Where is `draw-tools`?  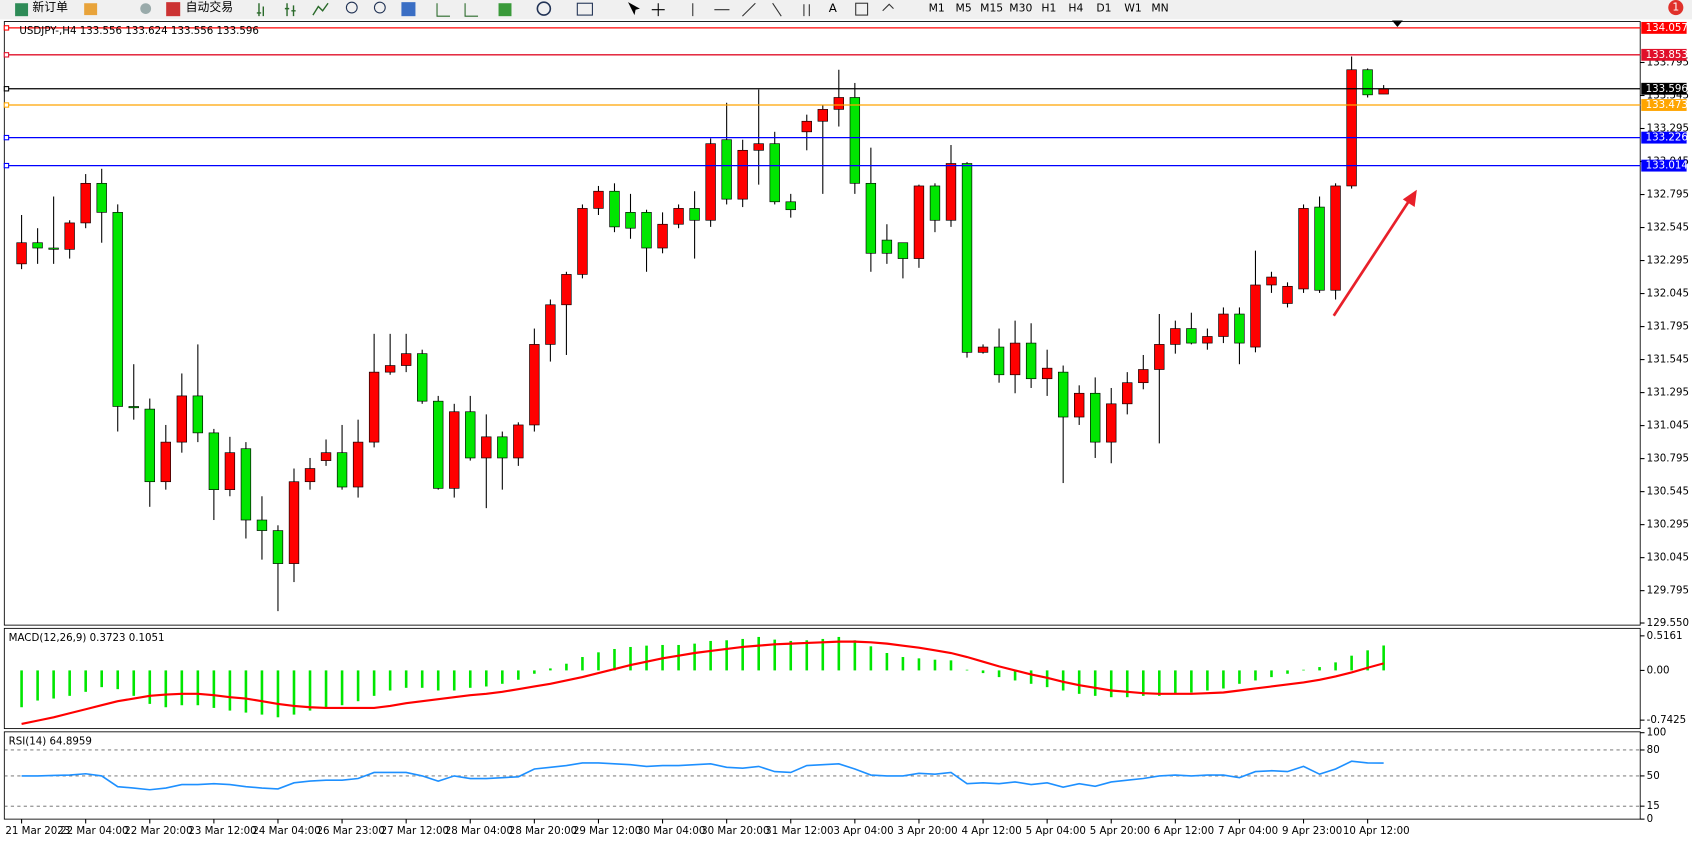
draw-tools is located at coordinates (751, 9).